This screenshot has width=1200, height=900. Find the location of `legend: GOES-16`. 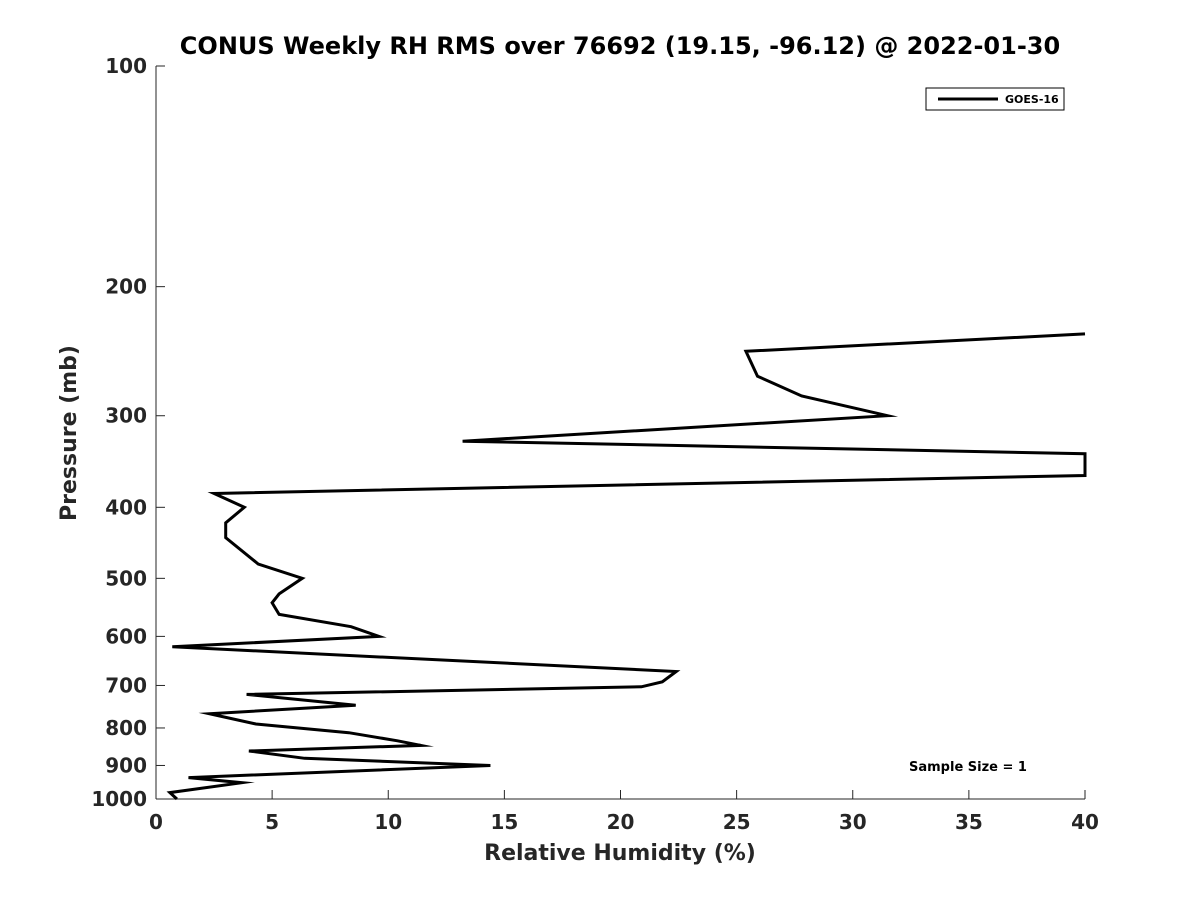

legend: GOES-16 is located at coordinates (995, 99).